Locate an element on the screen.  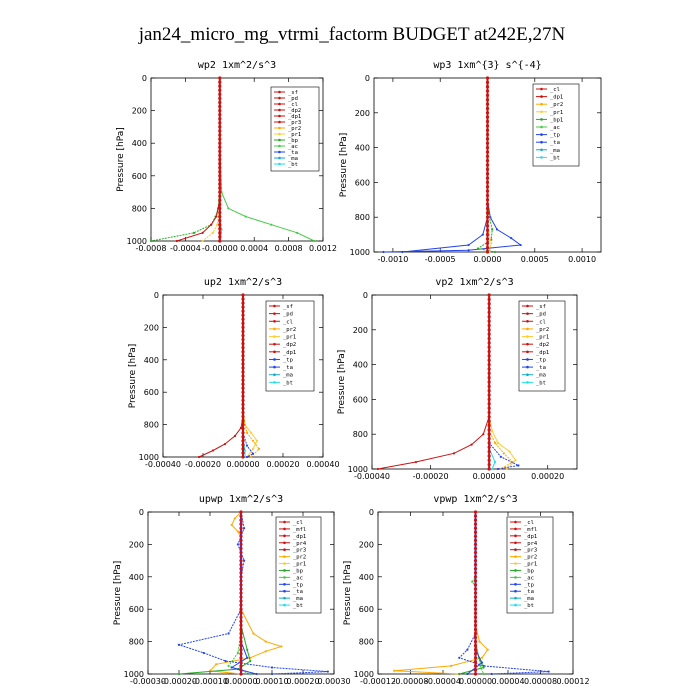
zero-marker-column is located at coordinates (243, 376).